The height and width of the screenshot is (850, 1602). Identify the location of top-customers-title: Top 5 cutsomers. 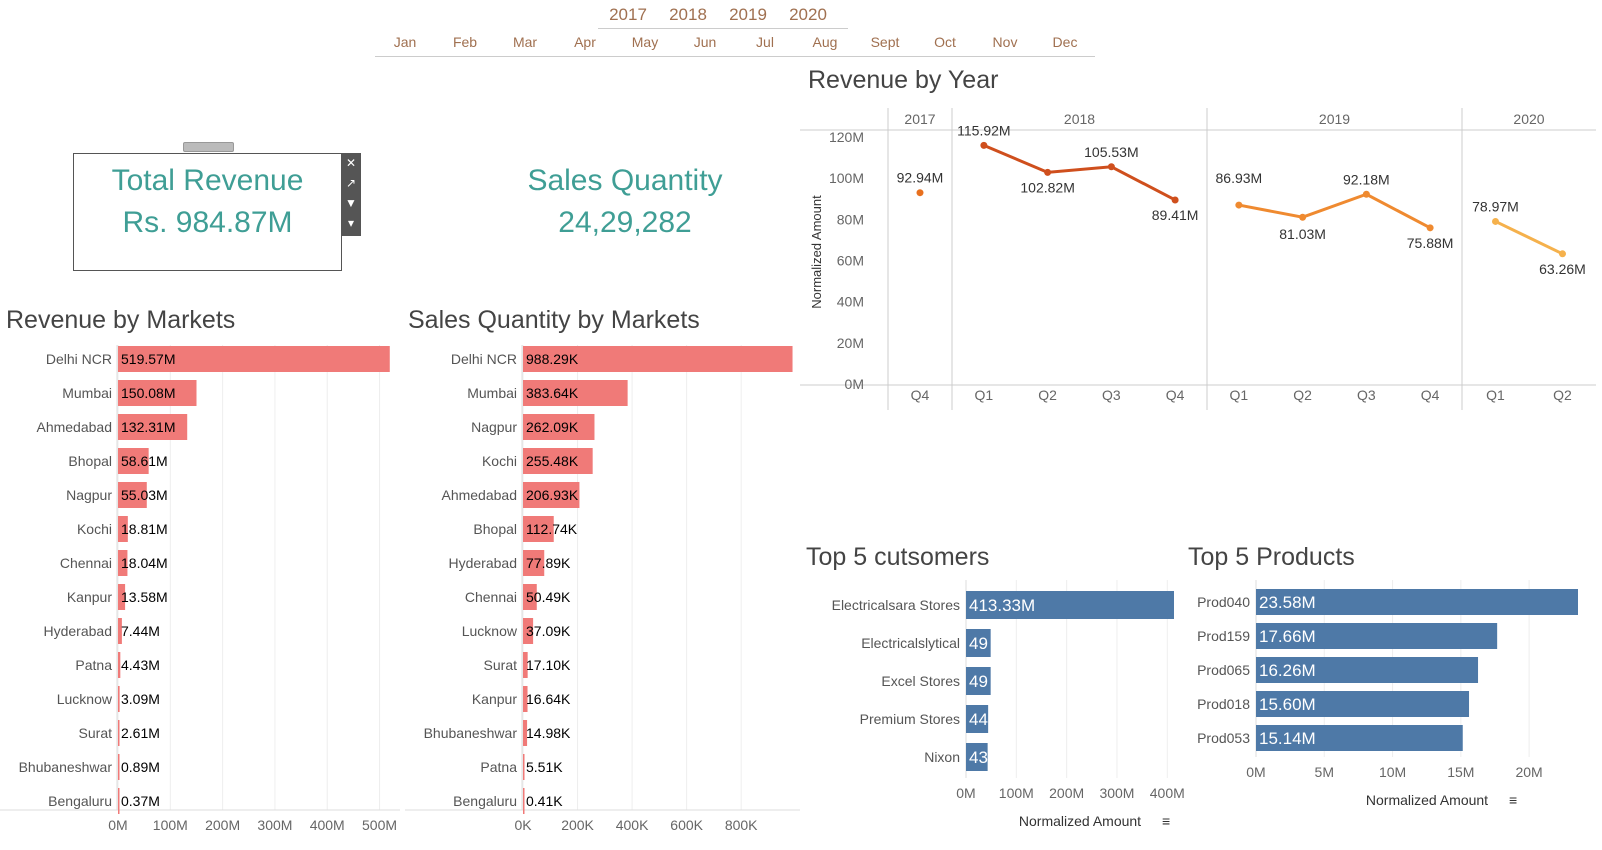
(898, 557).